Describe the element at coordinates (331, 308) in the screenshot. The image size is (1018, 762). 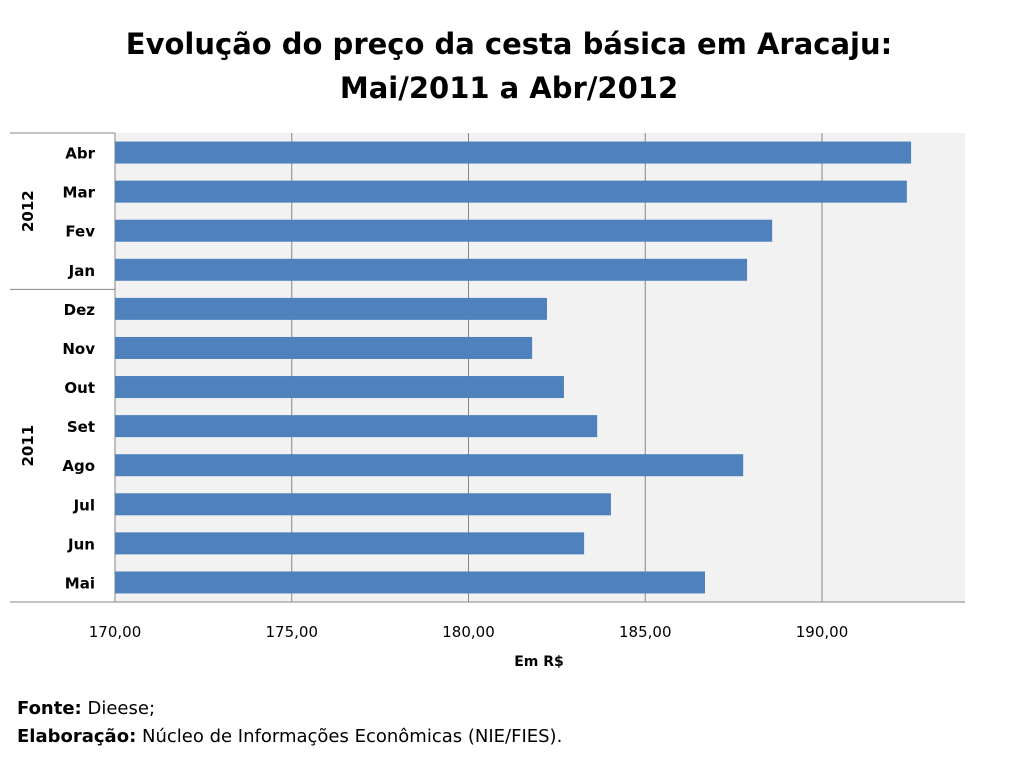
I see `bar-dez` at that location.